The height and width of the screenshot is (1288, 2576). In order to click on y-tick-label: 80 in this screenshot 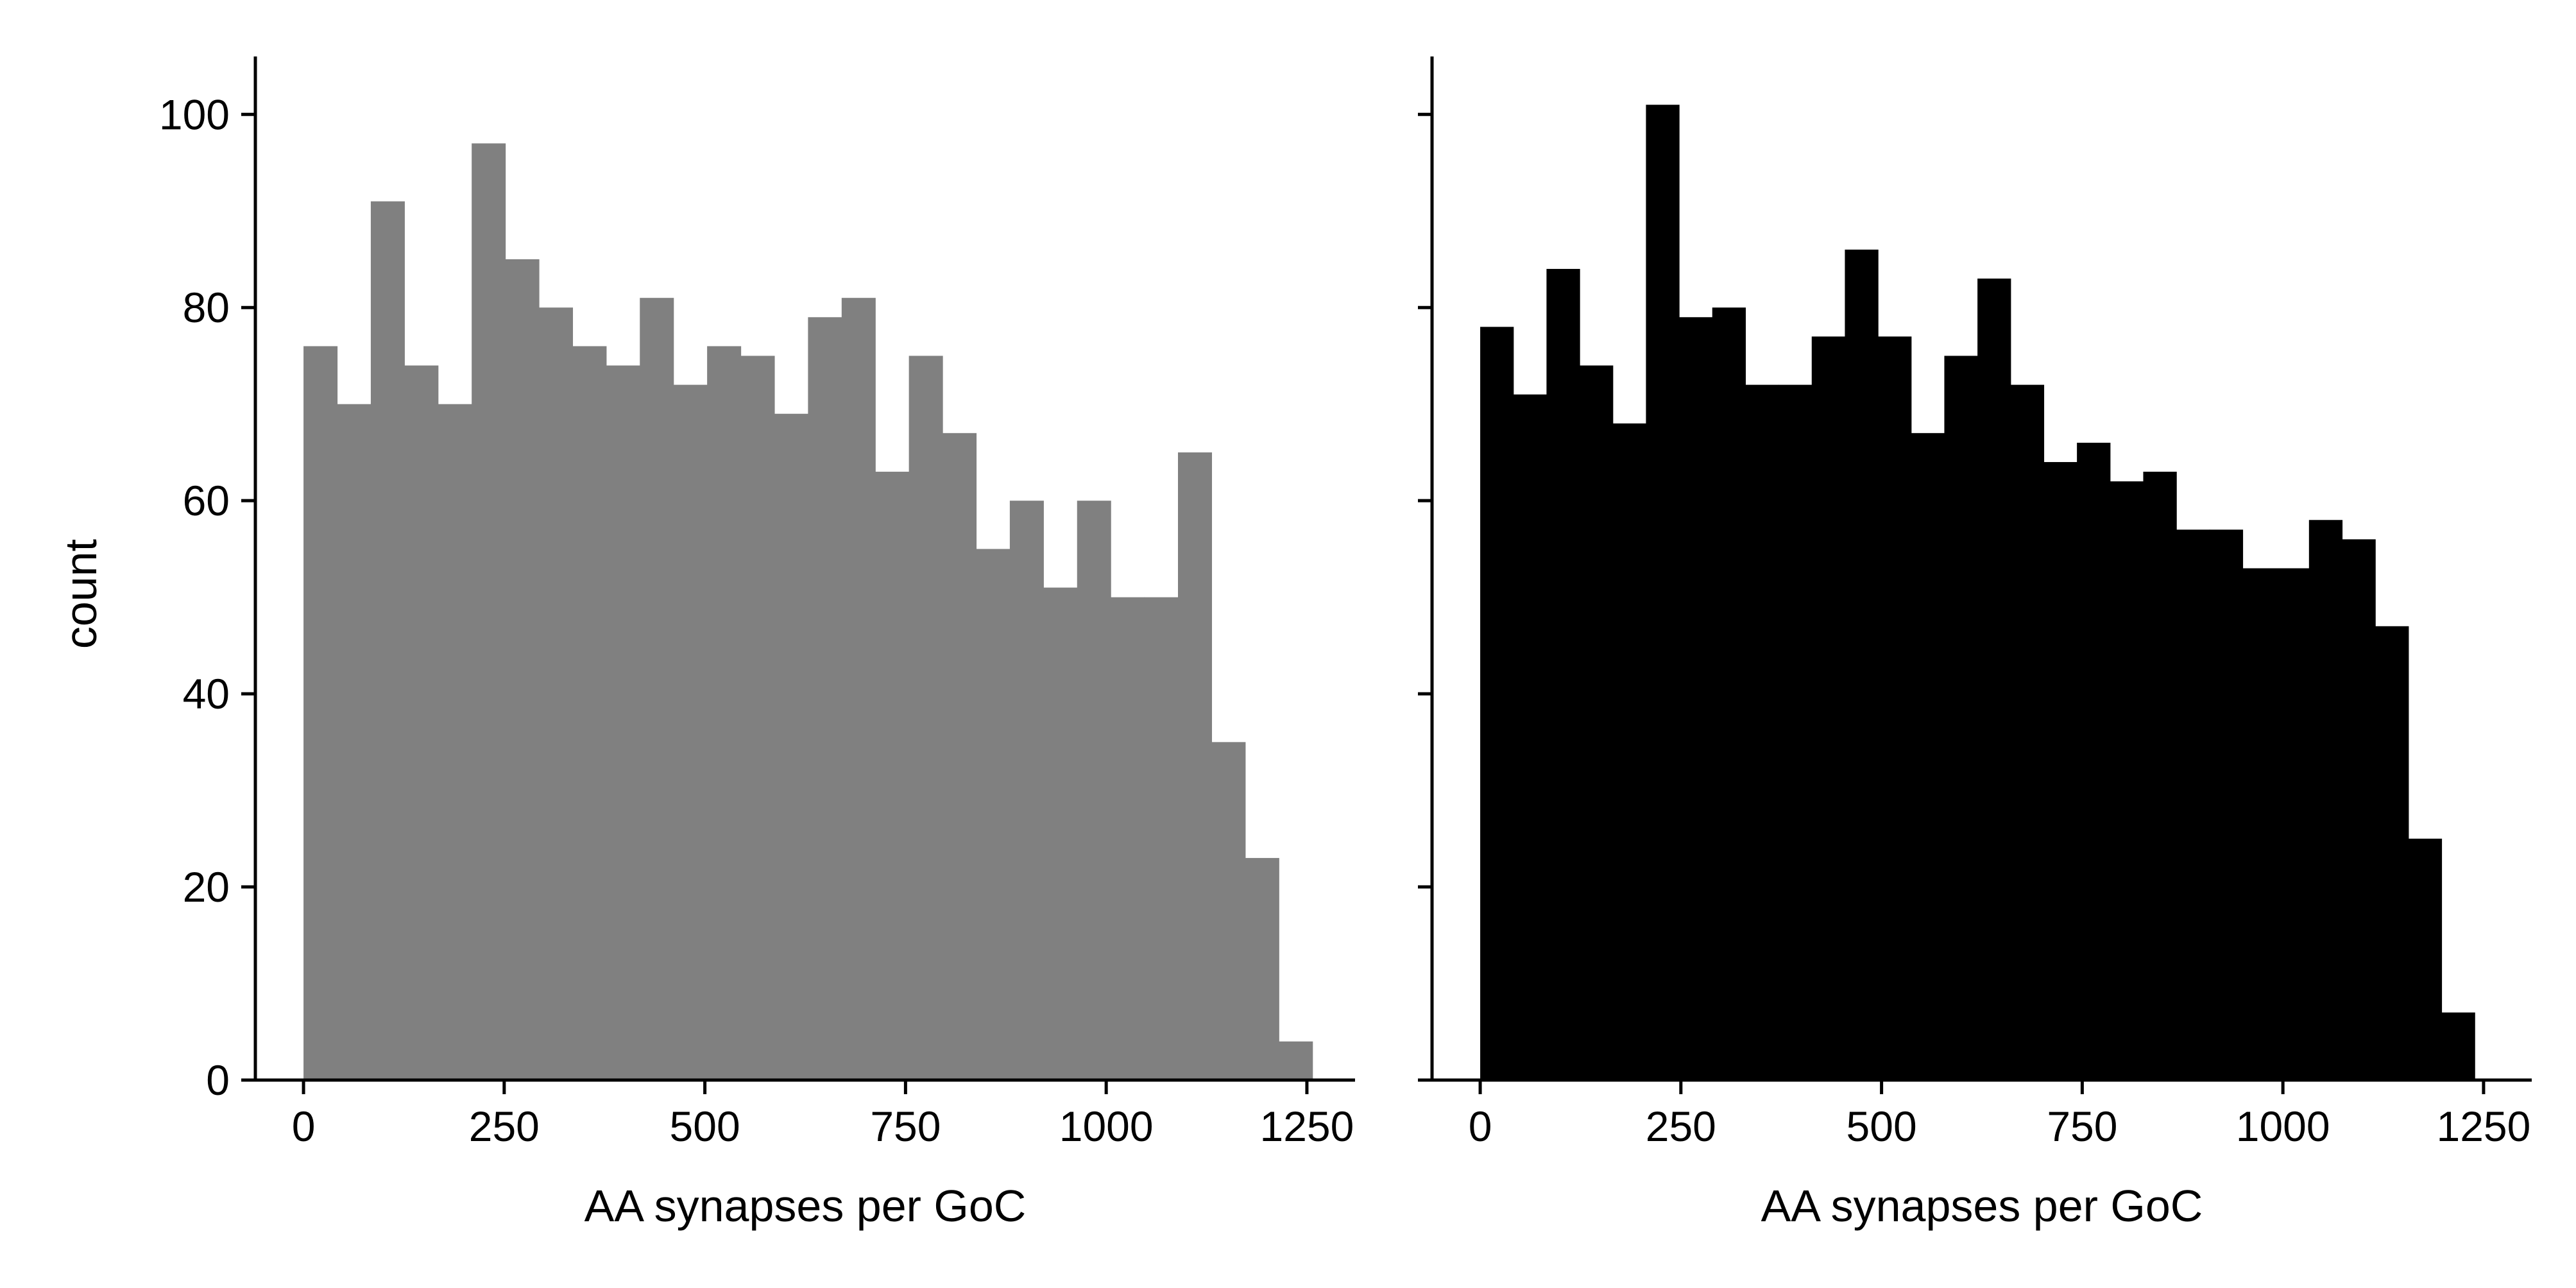, I will do `click(206, 307)`.